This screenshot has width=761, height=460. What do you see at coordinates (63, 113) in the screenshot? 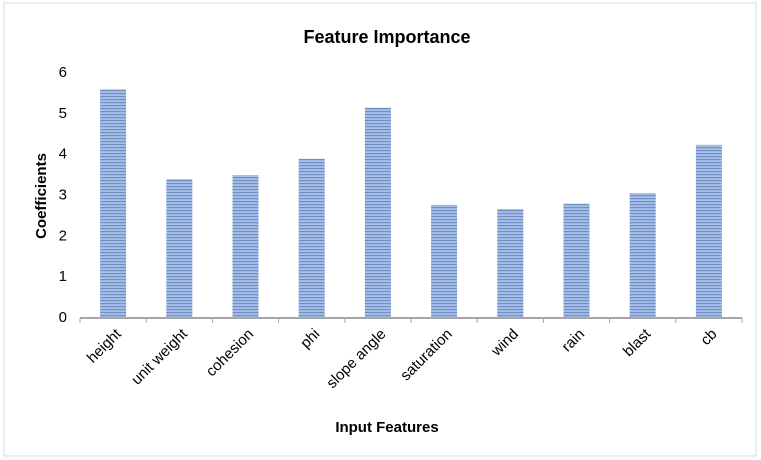
I see `y-tick-label: 5` at bounding box center [63, 113].